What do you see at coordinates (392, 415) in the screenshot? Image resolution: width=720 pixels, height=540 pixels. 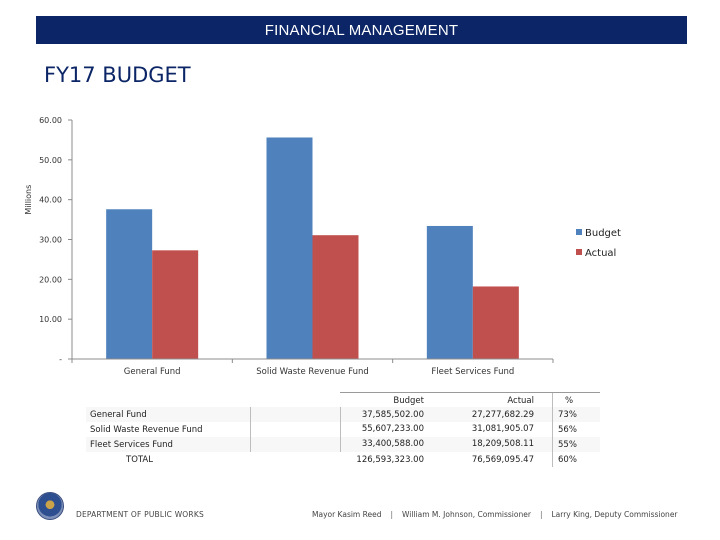 I see `table-row-budget: 37,585,502.00` at bounding box center [392, 415].